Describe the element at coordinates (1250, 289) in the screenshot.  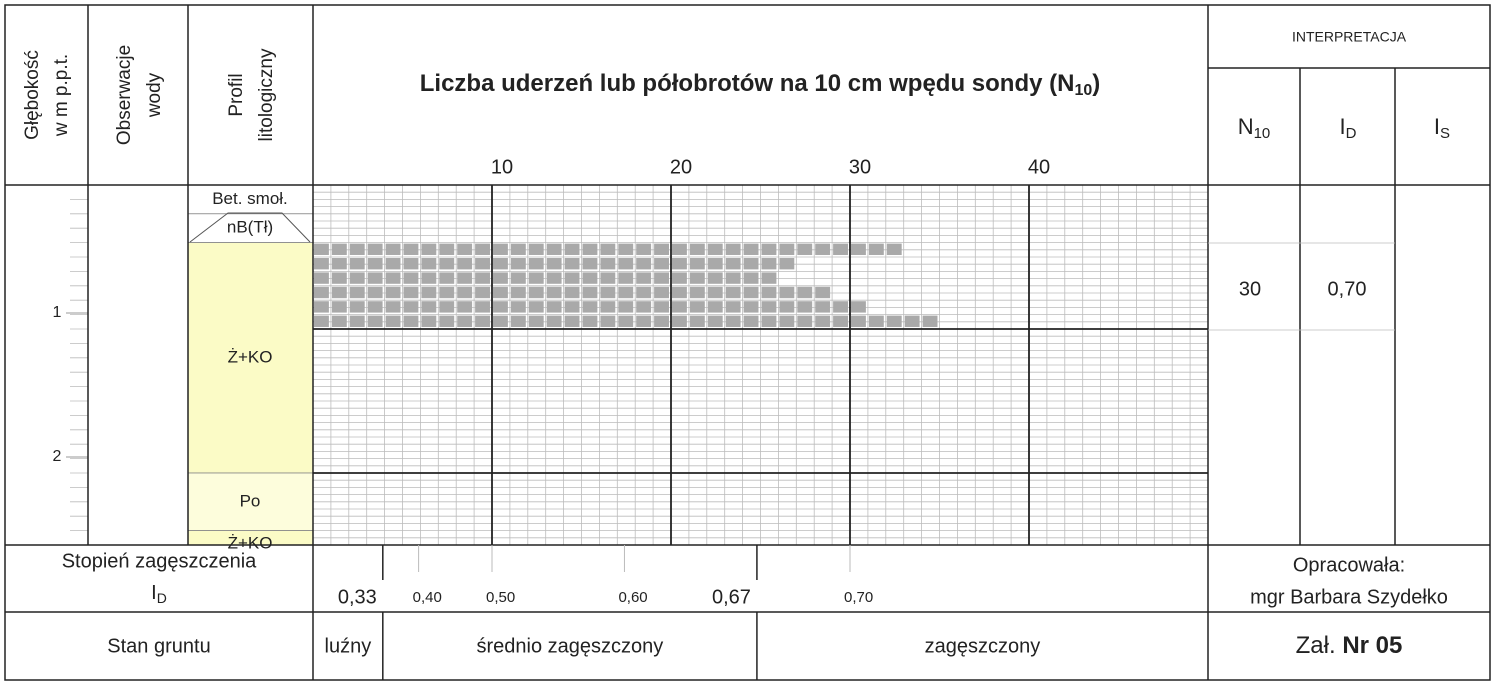
I see `interp-value: 30` at that location.